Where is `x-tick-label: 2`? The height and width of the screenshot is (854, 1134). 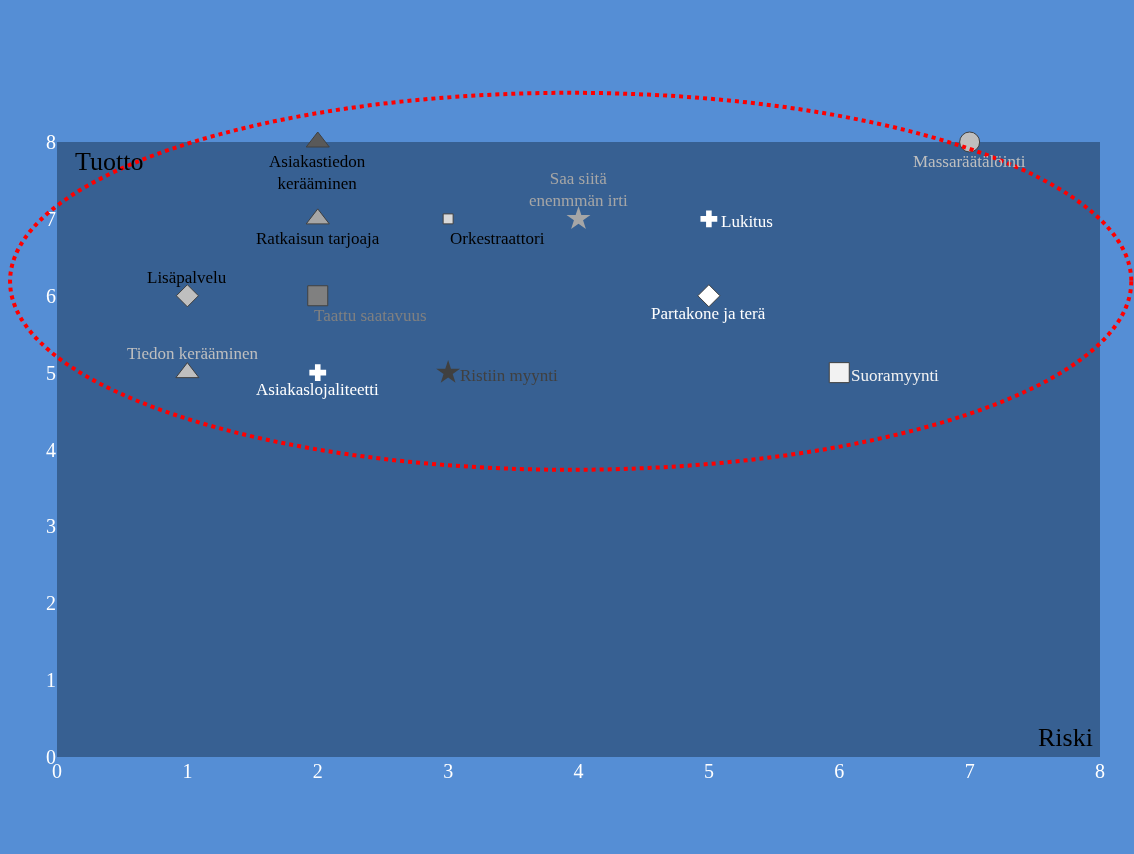
x-tick-label: 2 is located at coordinates (317, 771).